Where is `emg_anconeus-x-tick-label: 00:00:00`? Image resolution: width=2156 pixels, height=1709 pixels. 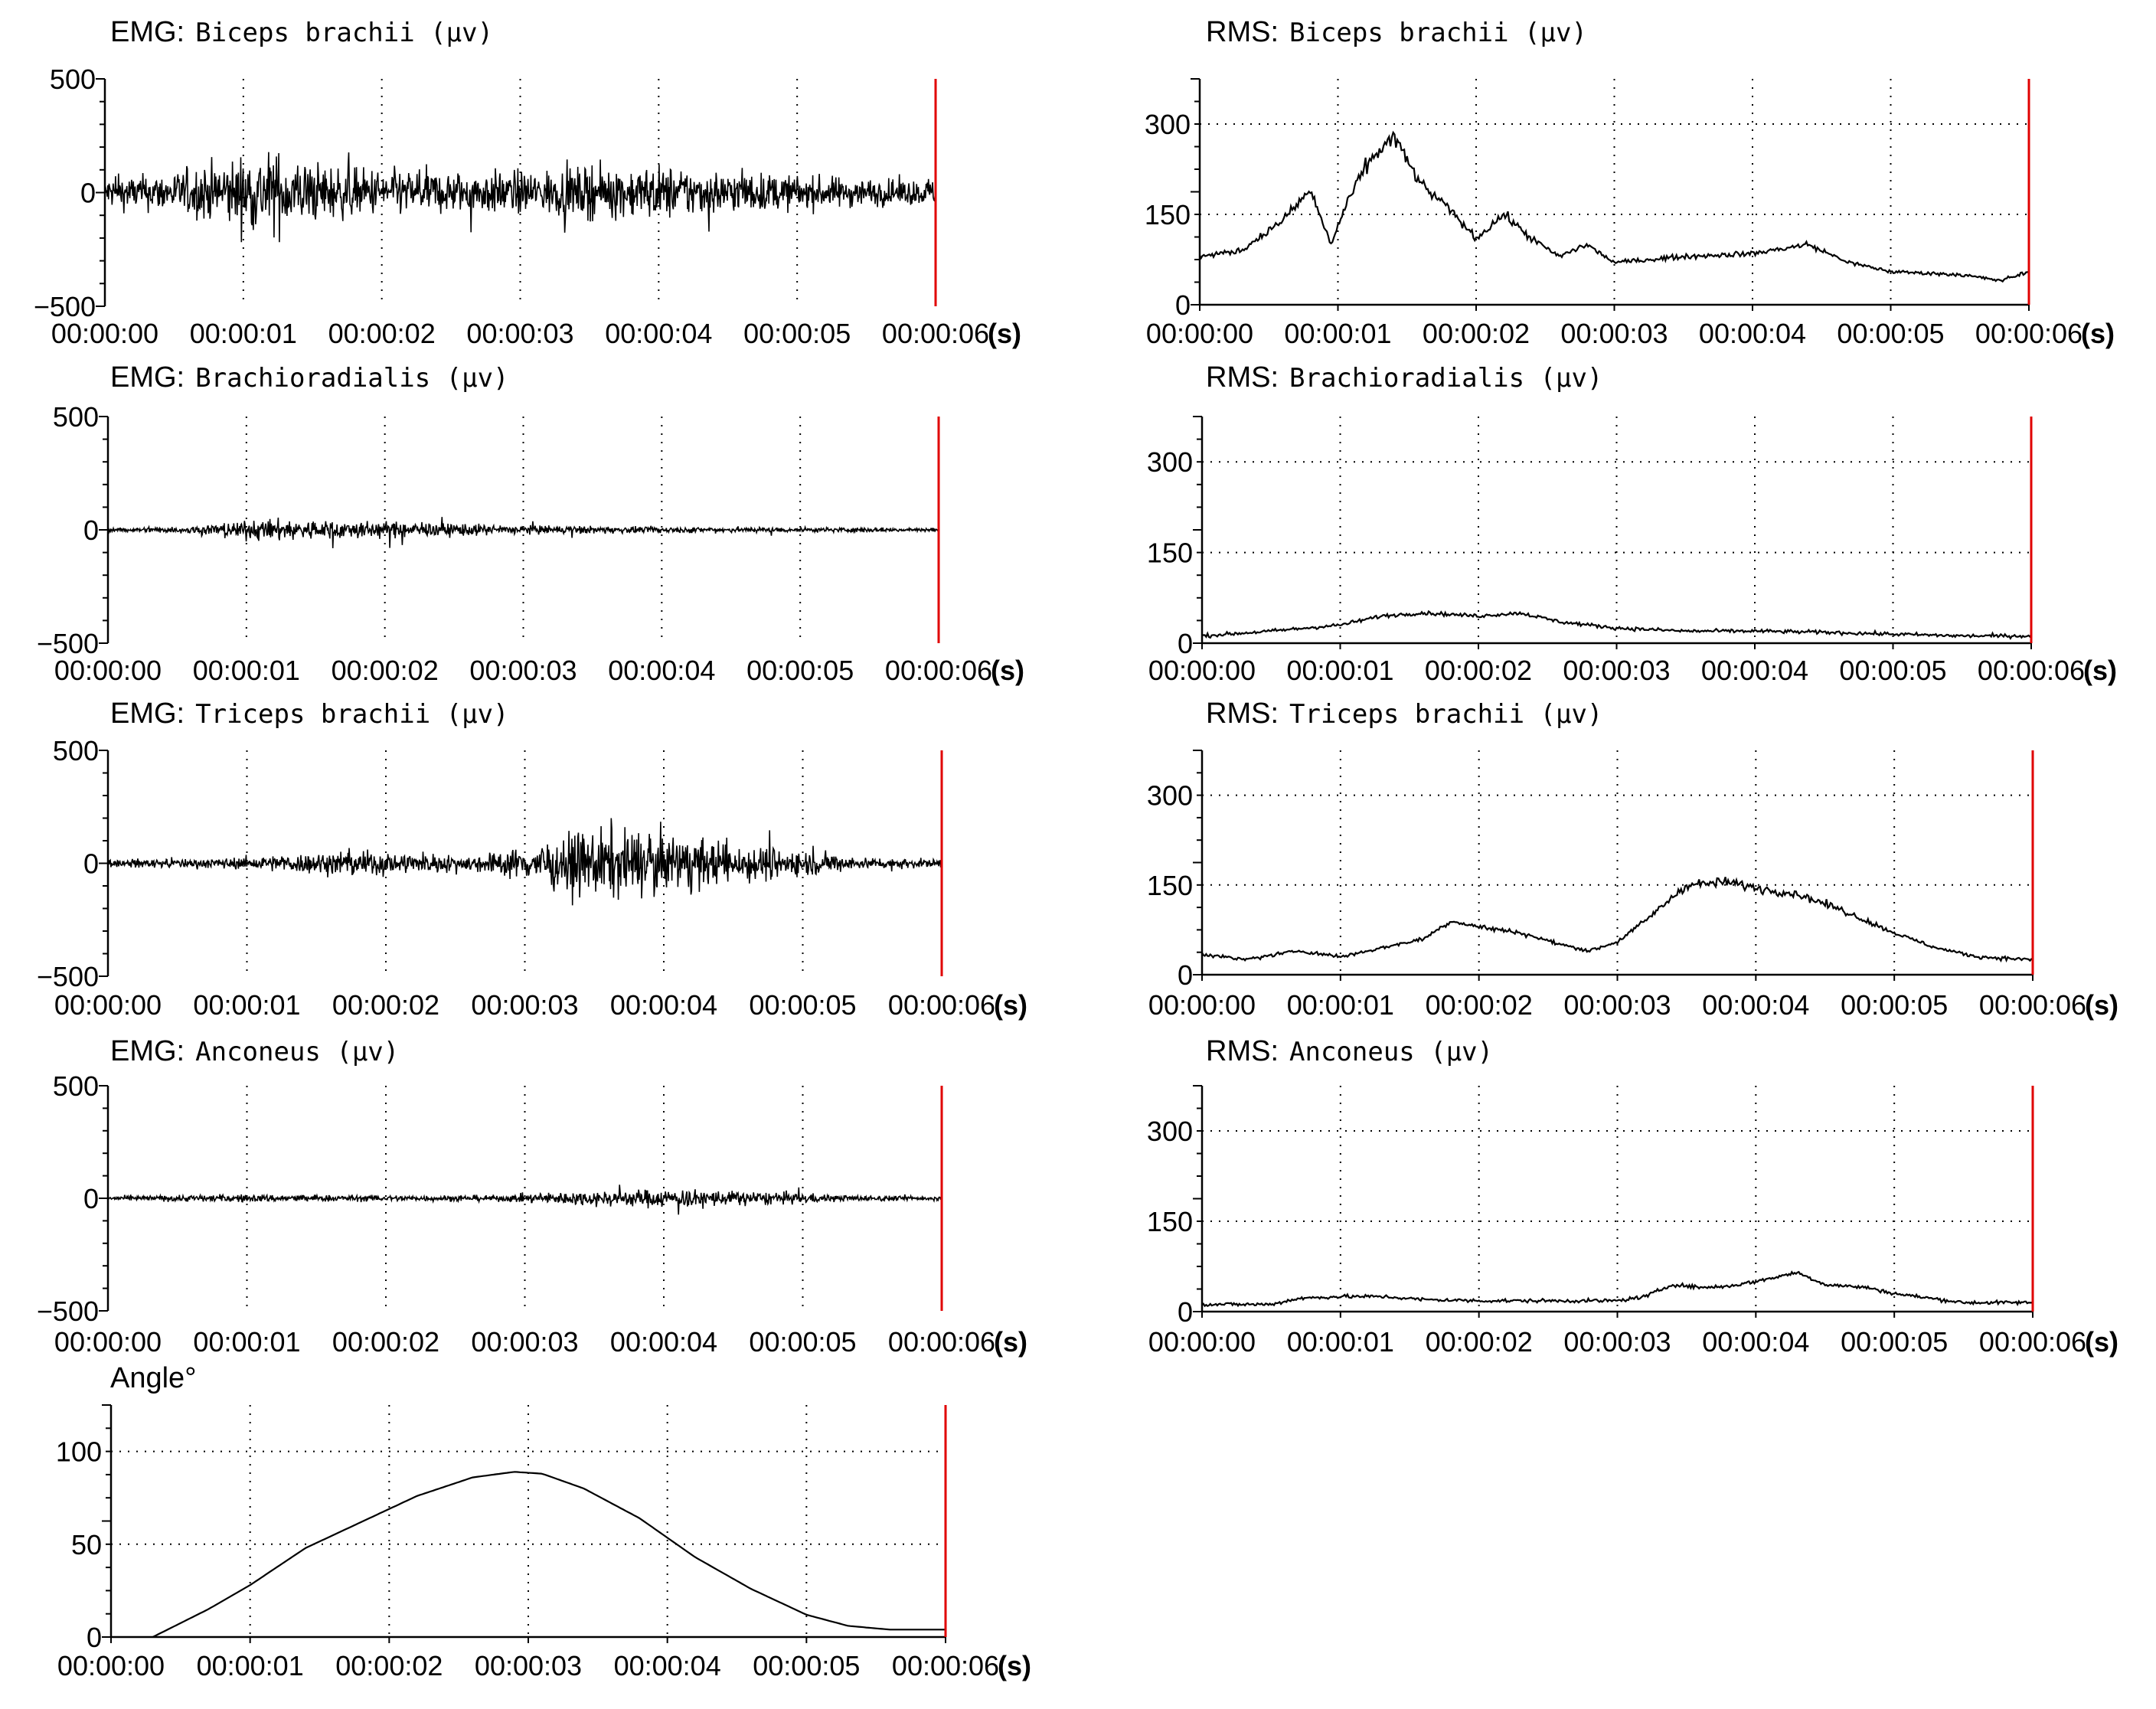
emg_anconeus-x-tick-label: 00:00:00 is located at coordinates (108, 1342).